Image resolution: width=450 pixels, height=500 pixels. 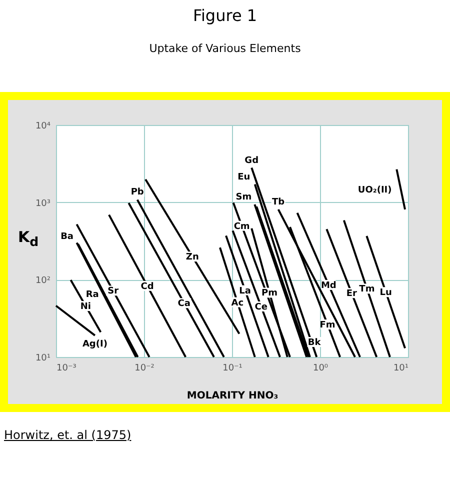 What do you see at coordinates (242, 227) in the screenshot?
I see `series-label: Cm` at bounding box center [242, 227].